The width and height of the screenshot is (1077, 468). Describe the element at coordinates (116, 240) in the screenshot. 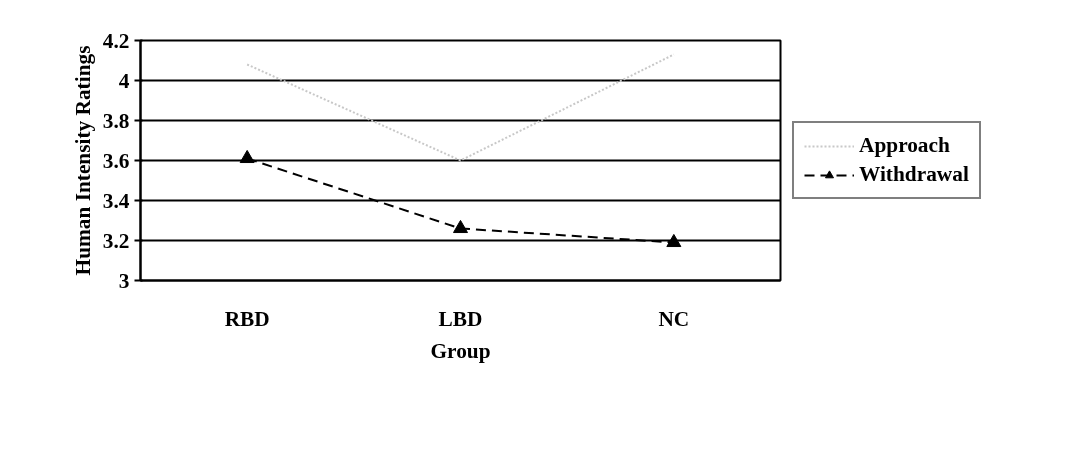

I see `y-tick-label: 3.2` at that location.